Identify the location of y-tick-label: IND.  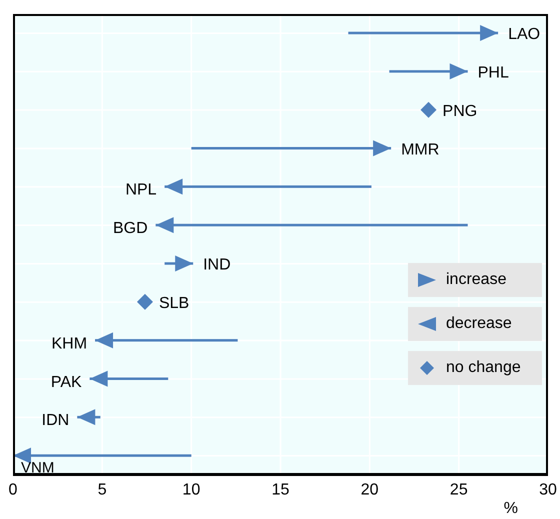
(217, 265).